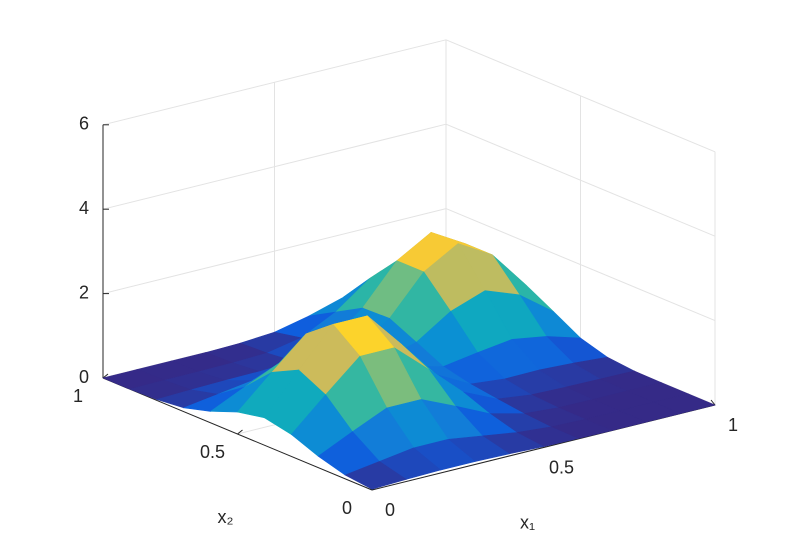 The image size is (789, 553). What do you see at coordinates (84, 124) in the screenshot?
I see `z-tick-label: 6` at bounding box center [84, 124].